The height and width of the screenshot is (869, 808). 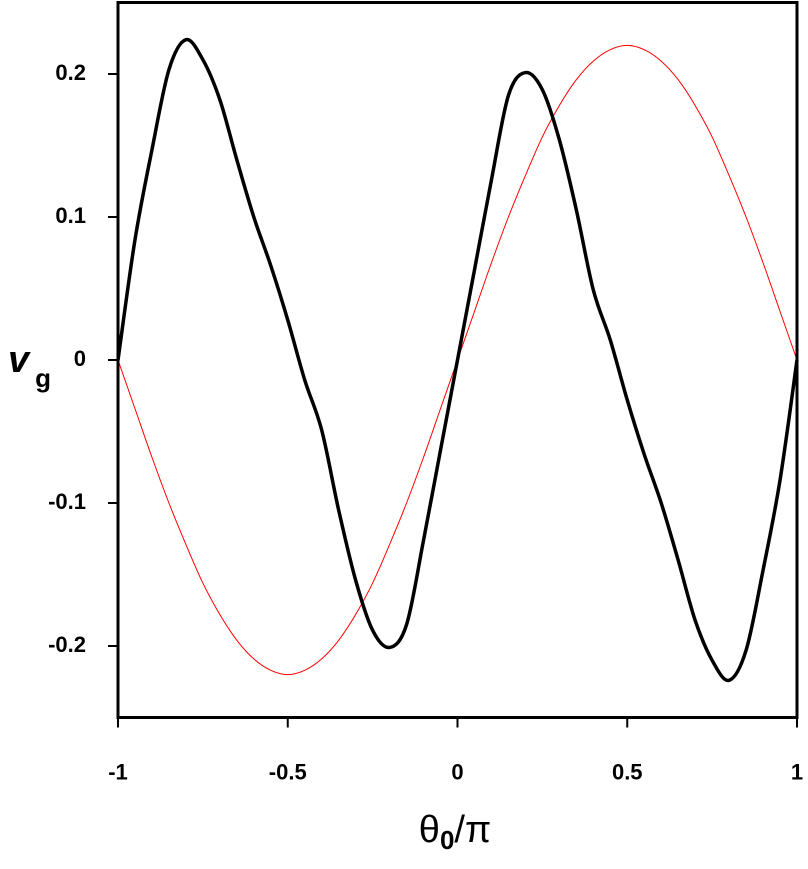 I want to click on y-label-sub: g, so click(x=43, y=378).